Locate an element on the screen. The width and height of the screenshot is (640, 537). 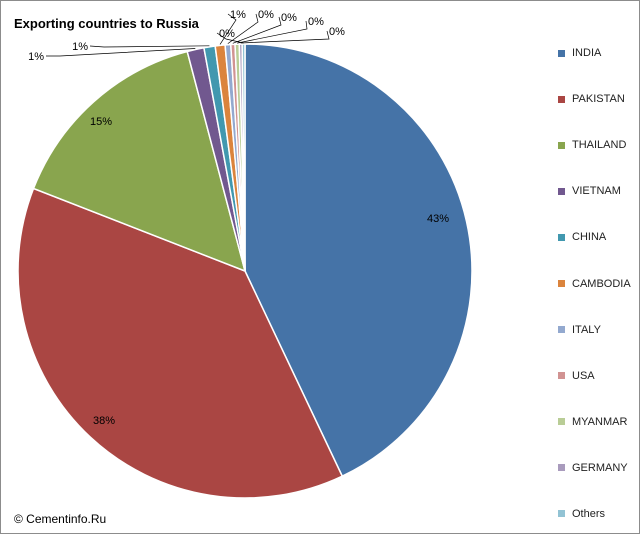
legend-label-others: Others is located at coordinates (589, 513).